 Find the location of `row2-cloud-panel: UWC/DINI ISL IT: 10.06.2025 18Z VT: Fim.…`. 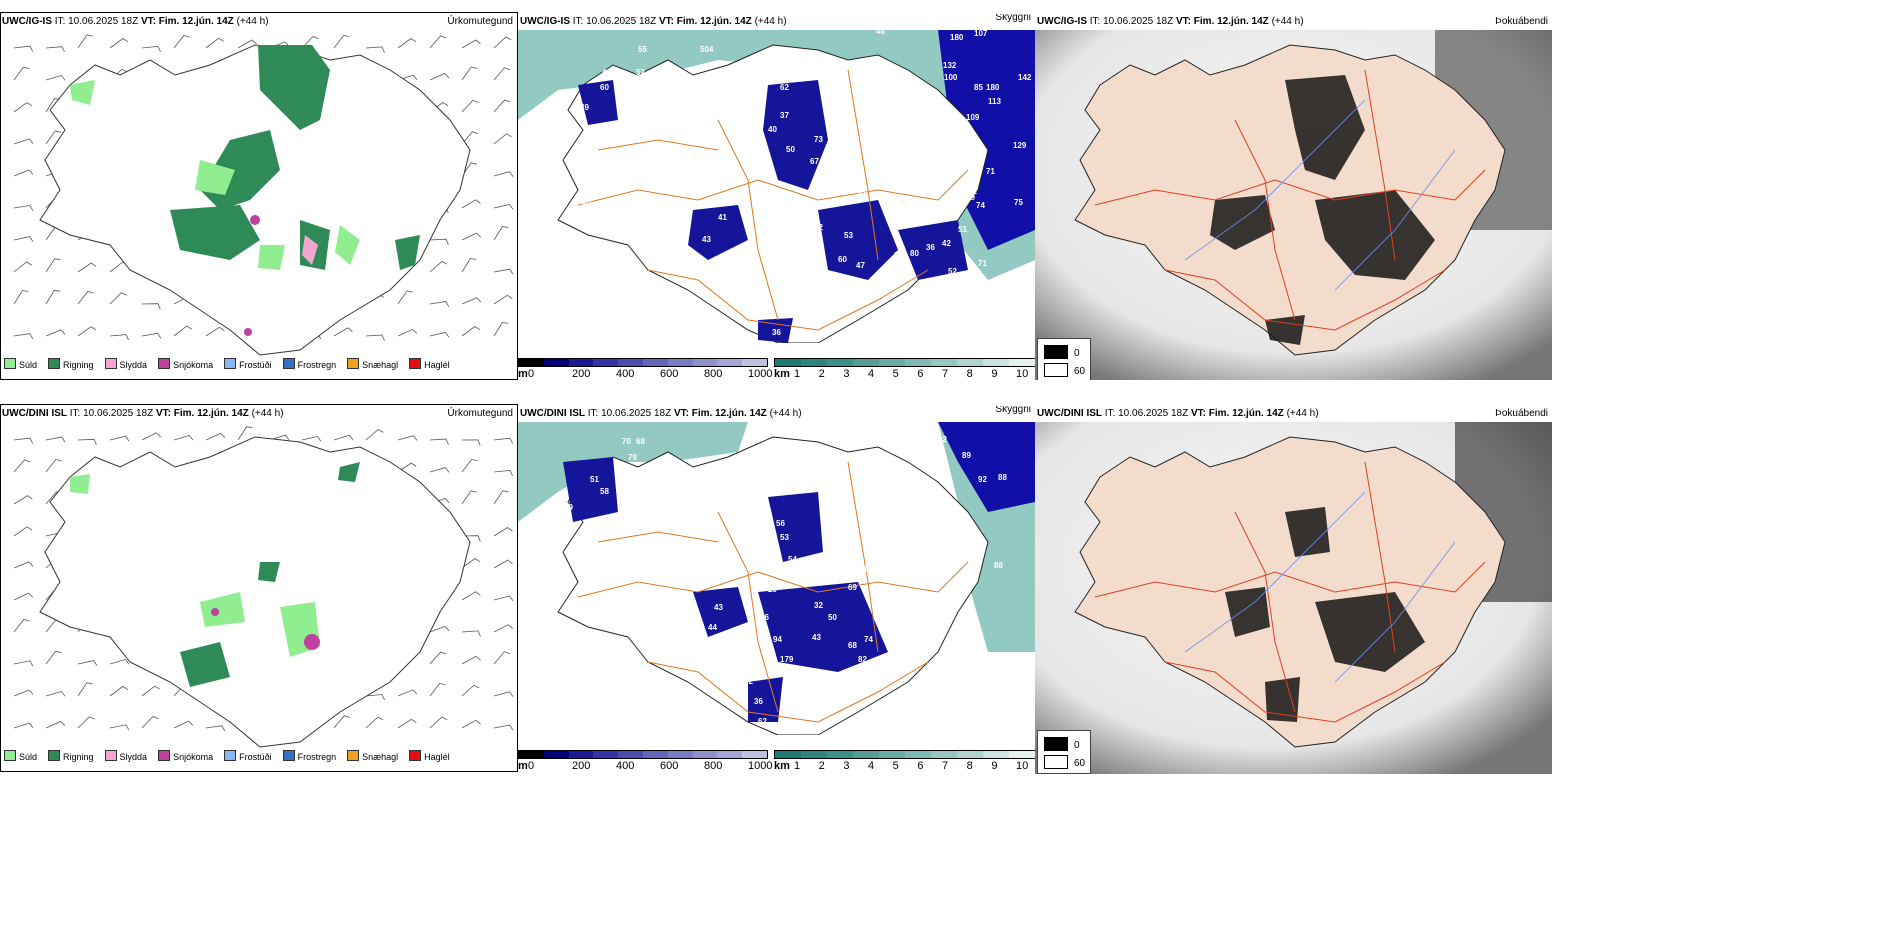

row2-cloud-panel: UWC/DINI ISL IT: 10.06.2025 18Z VT: Fim.… is located at coordinates (776, 589).